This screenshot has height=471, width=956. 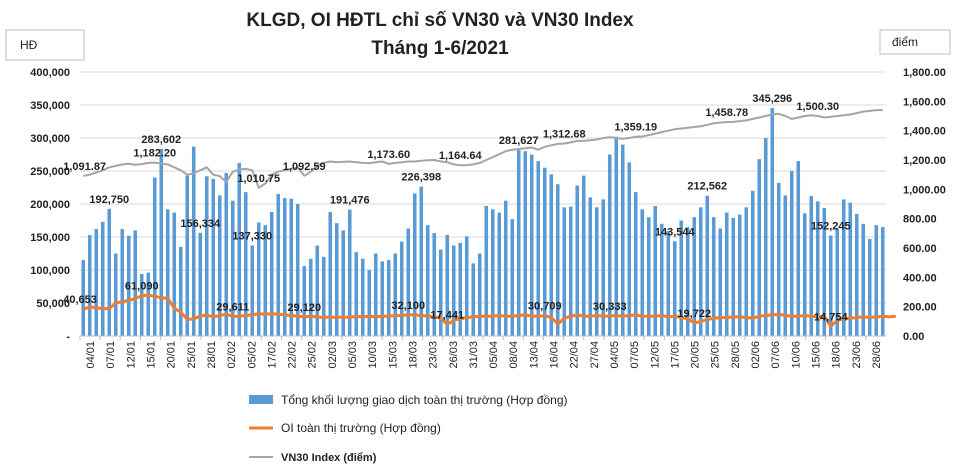 I want to click on x-tick-label: 12/01, so click(x=131, y=355).